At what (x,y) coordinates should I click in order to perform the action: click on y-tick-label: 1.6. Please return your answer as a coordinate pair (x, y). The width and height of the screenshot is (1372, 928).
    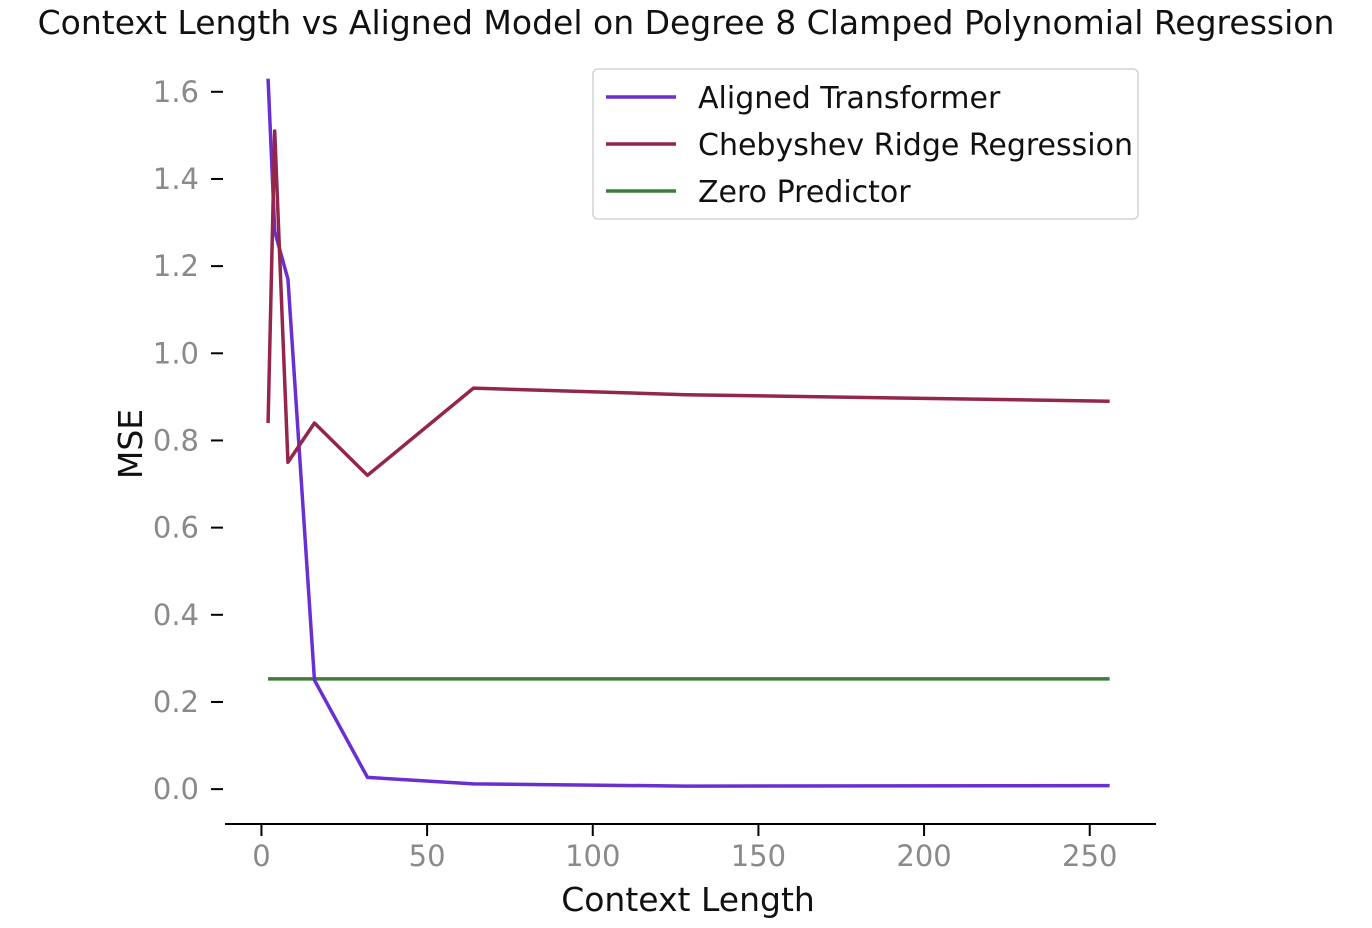
    Looking at the image, I should click on (176, 92).